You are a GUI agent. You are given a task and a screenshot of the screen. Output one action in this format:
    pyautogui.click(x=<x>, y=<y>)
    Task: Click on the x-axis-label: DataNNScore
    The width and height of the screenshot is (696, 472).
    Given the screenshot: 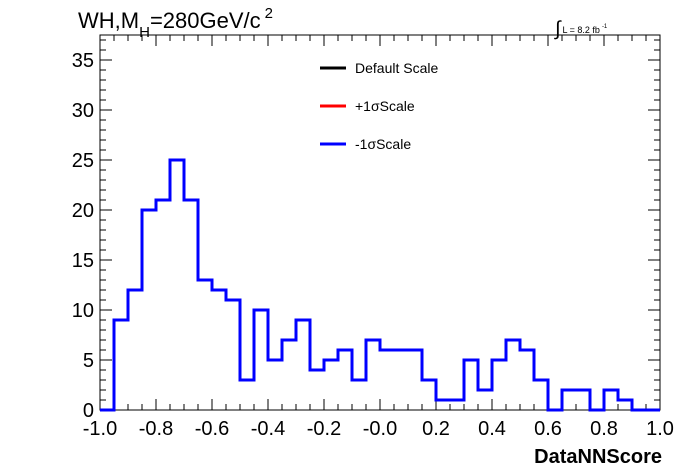 What is the action you would take?
    pyautogui.click(x=598, y=457)
    